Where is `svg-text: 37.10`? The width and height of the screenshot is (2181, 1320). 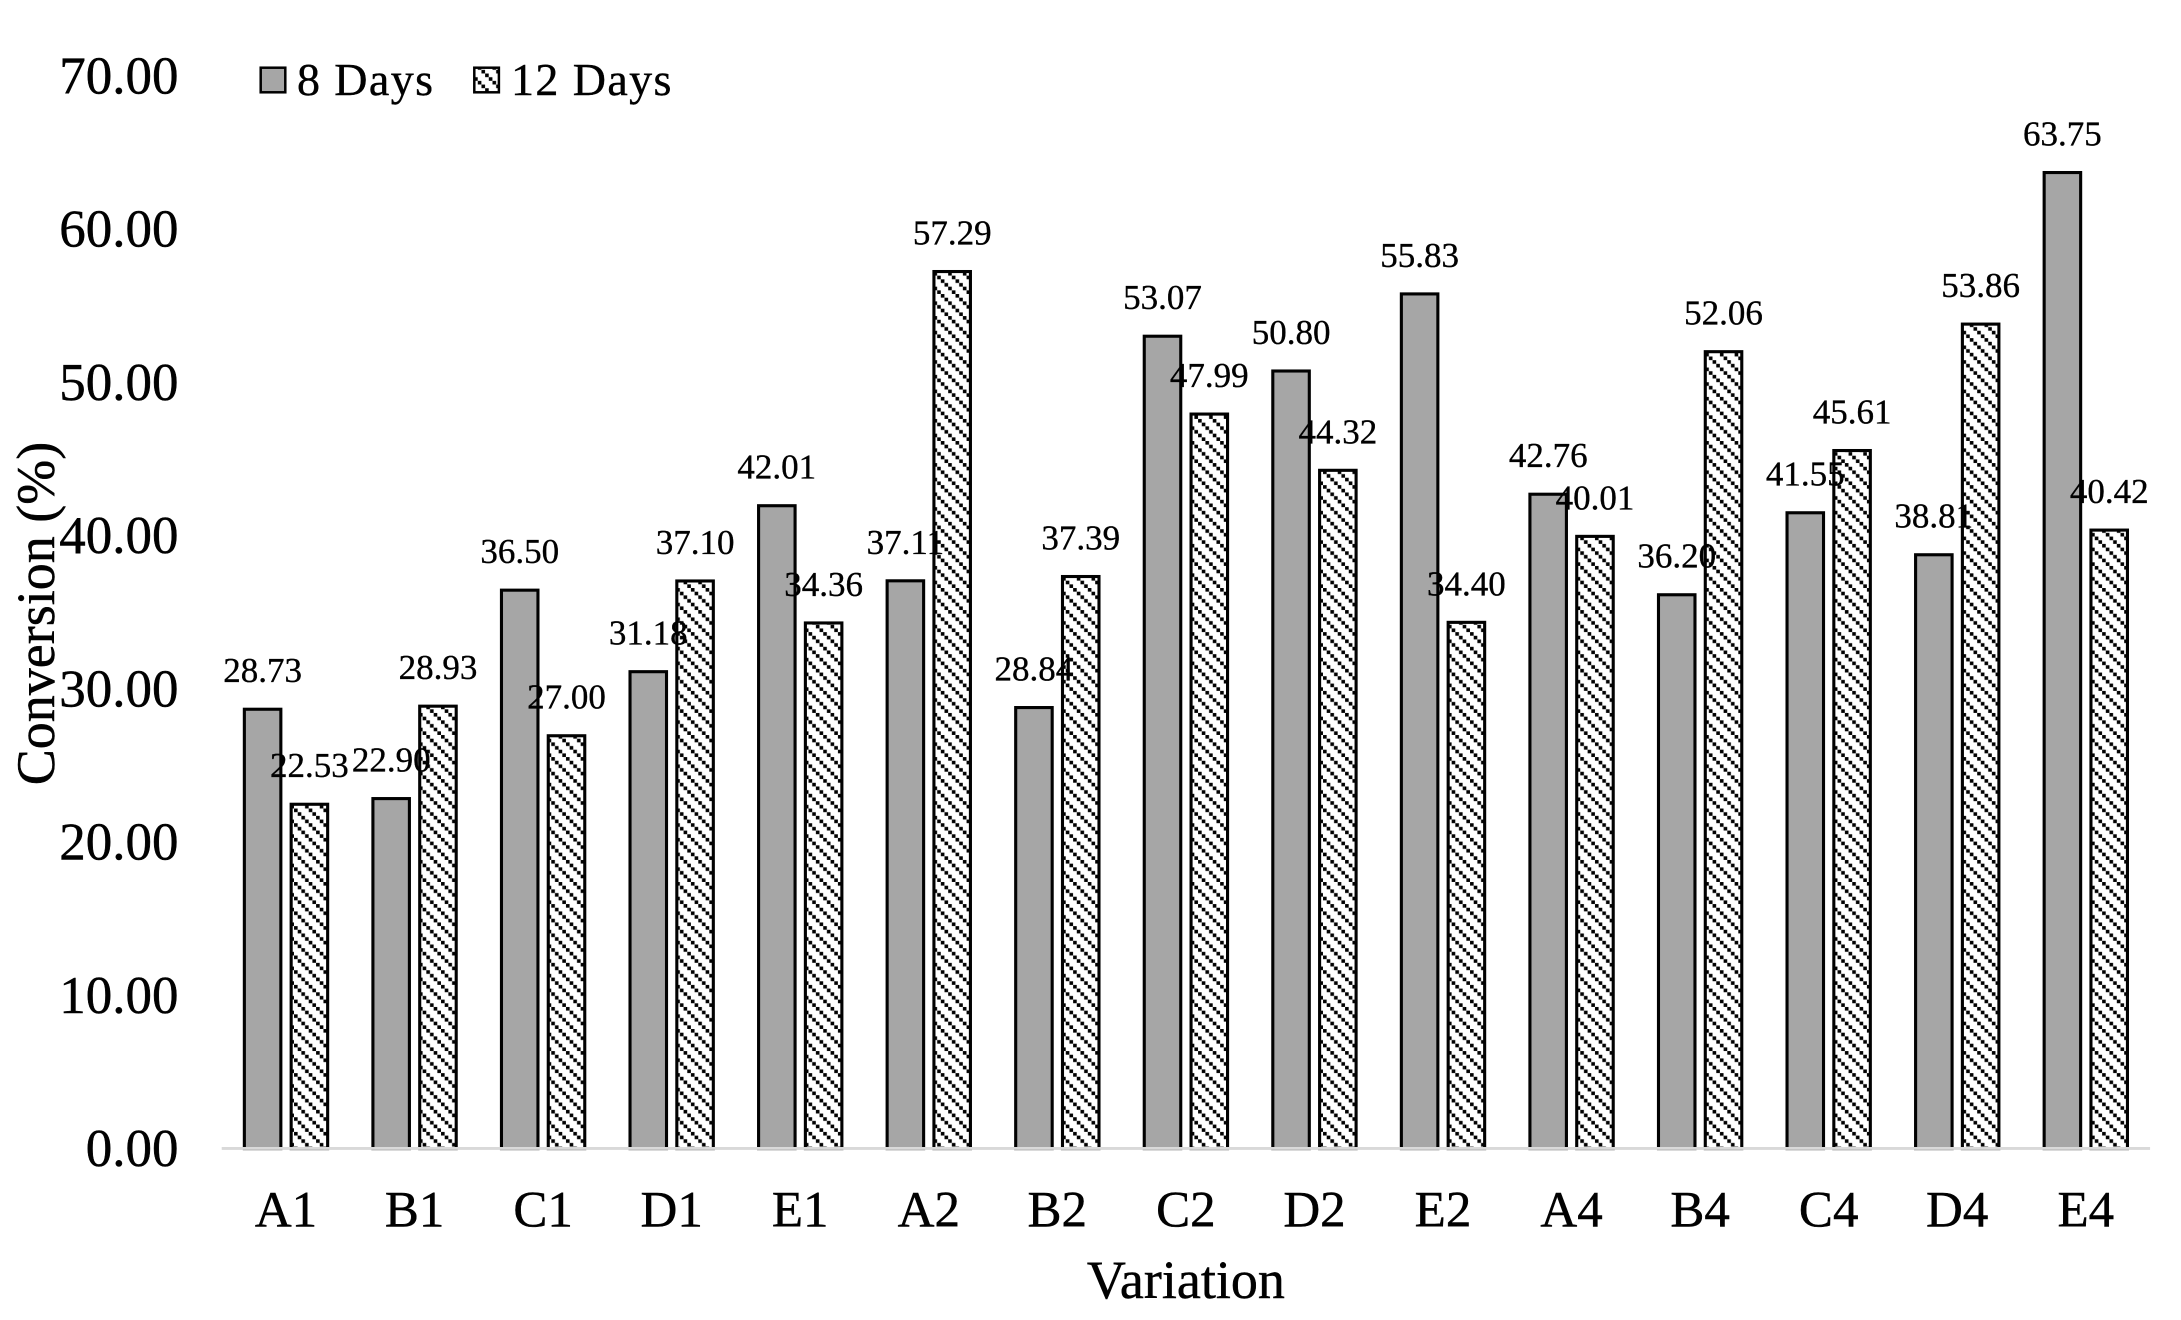
svg-text: 37.10 is located at coordinates (695, 542).